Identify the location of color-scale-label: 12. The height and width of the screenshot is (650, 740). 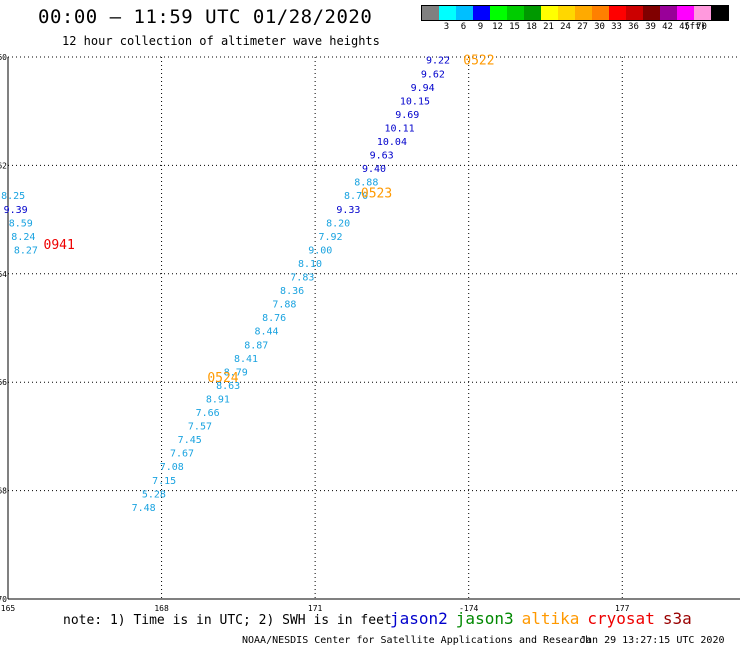
(497, 27).